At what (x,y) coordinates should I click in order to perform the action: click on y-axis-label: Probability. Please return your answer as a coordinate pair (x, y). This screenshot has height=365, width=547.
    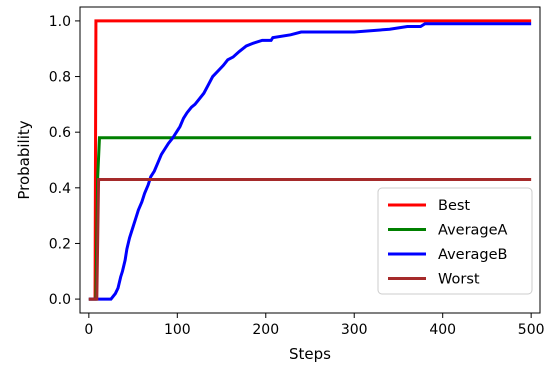
    Looking at the image, I should click on (24, 159).